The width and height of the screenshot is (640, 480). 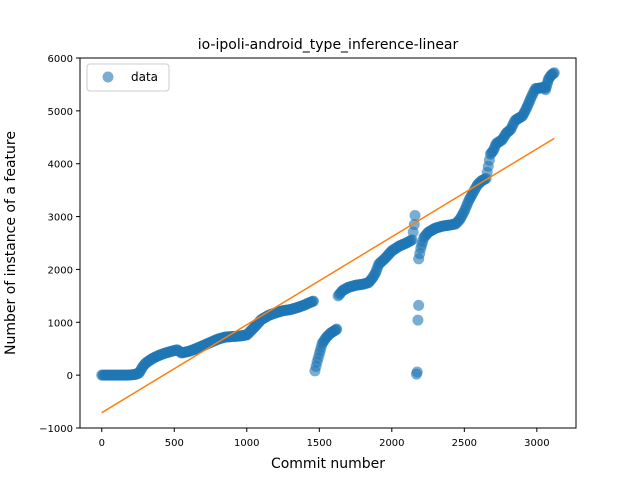 I want to click on x-tick-label: 3000, so click(x=536, y=443).